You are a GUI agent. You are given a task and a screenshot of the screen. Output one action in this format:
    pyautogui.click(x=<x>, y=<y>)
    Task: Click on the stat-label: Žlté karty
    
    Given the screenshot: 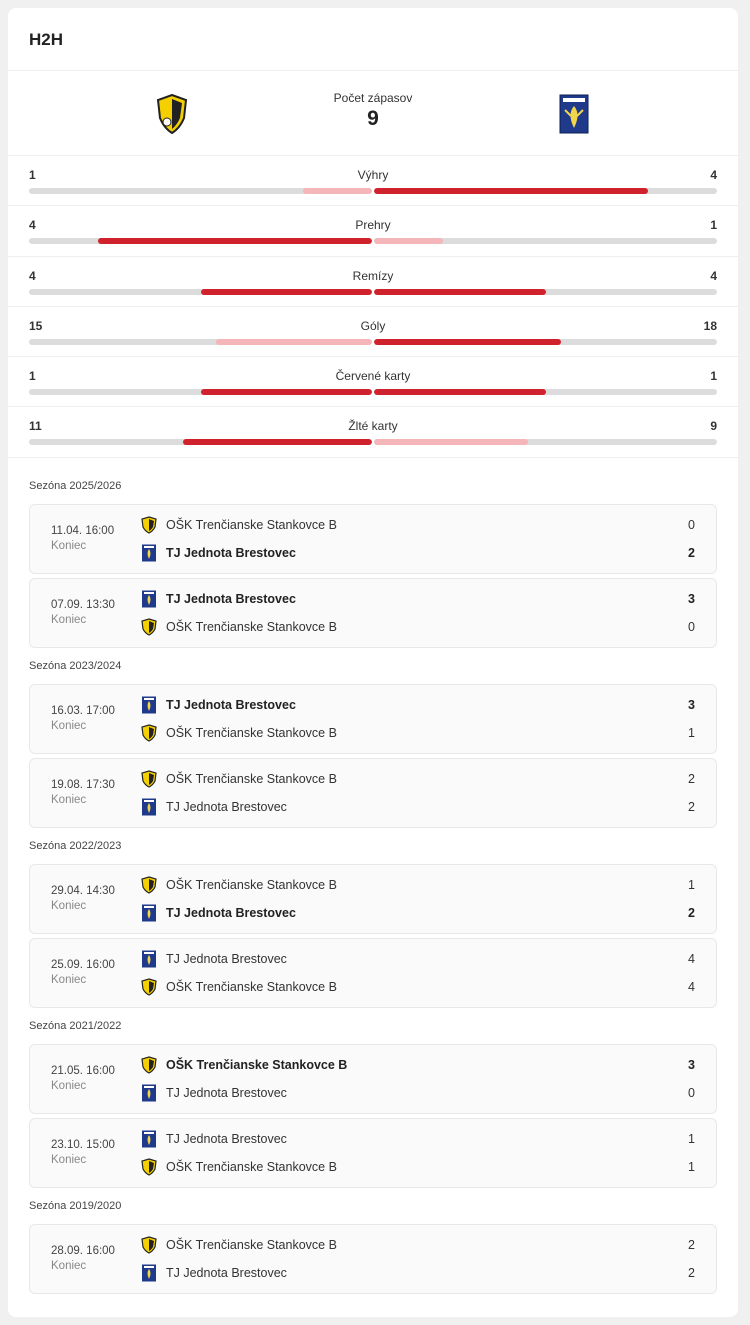 What is the action you would take?
    pyautogui.click(x=373, y=426)
    